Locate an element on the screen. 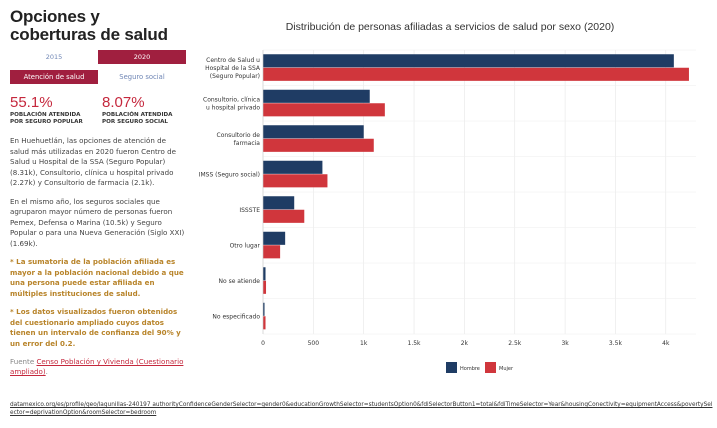  x-tick-label: 3.5k is located at coordinates (616, 343).